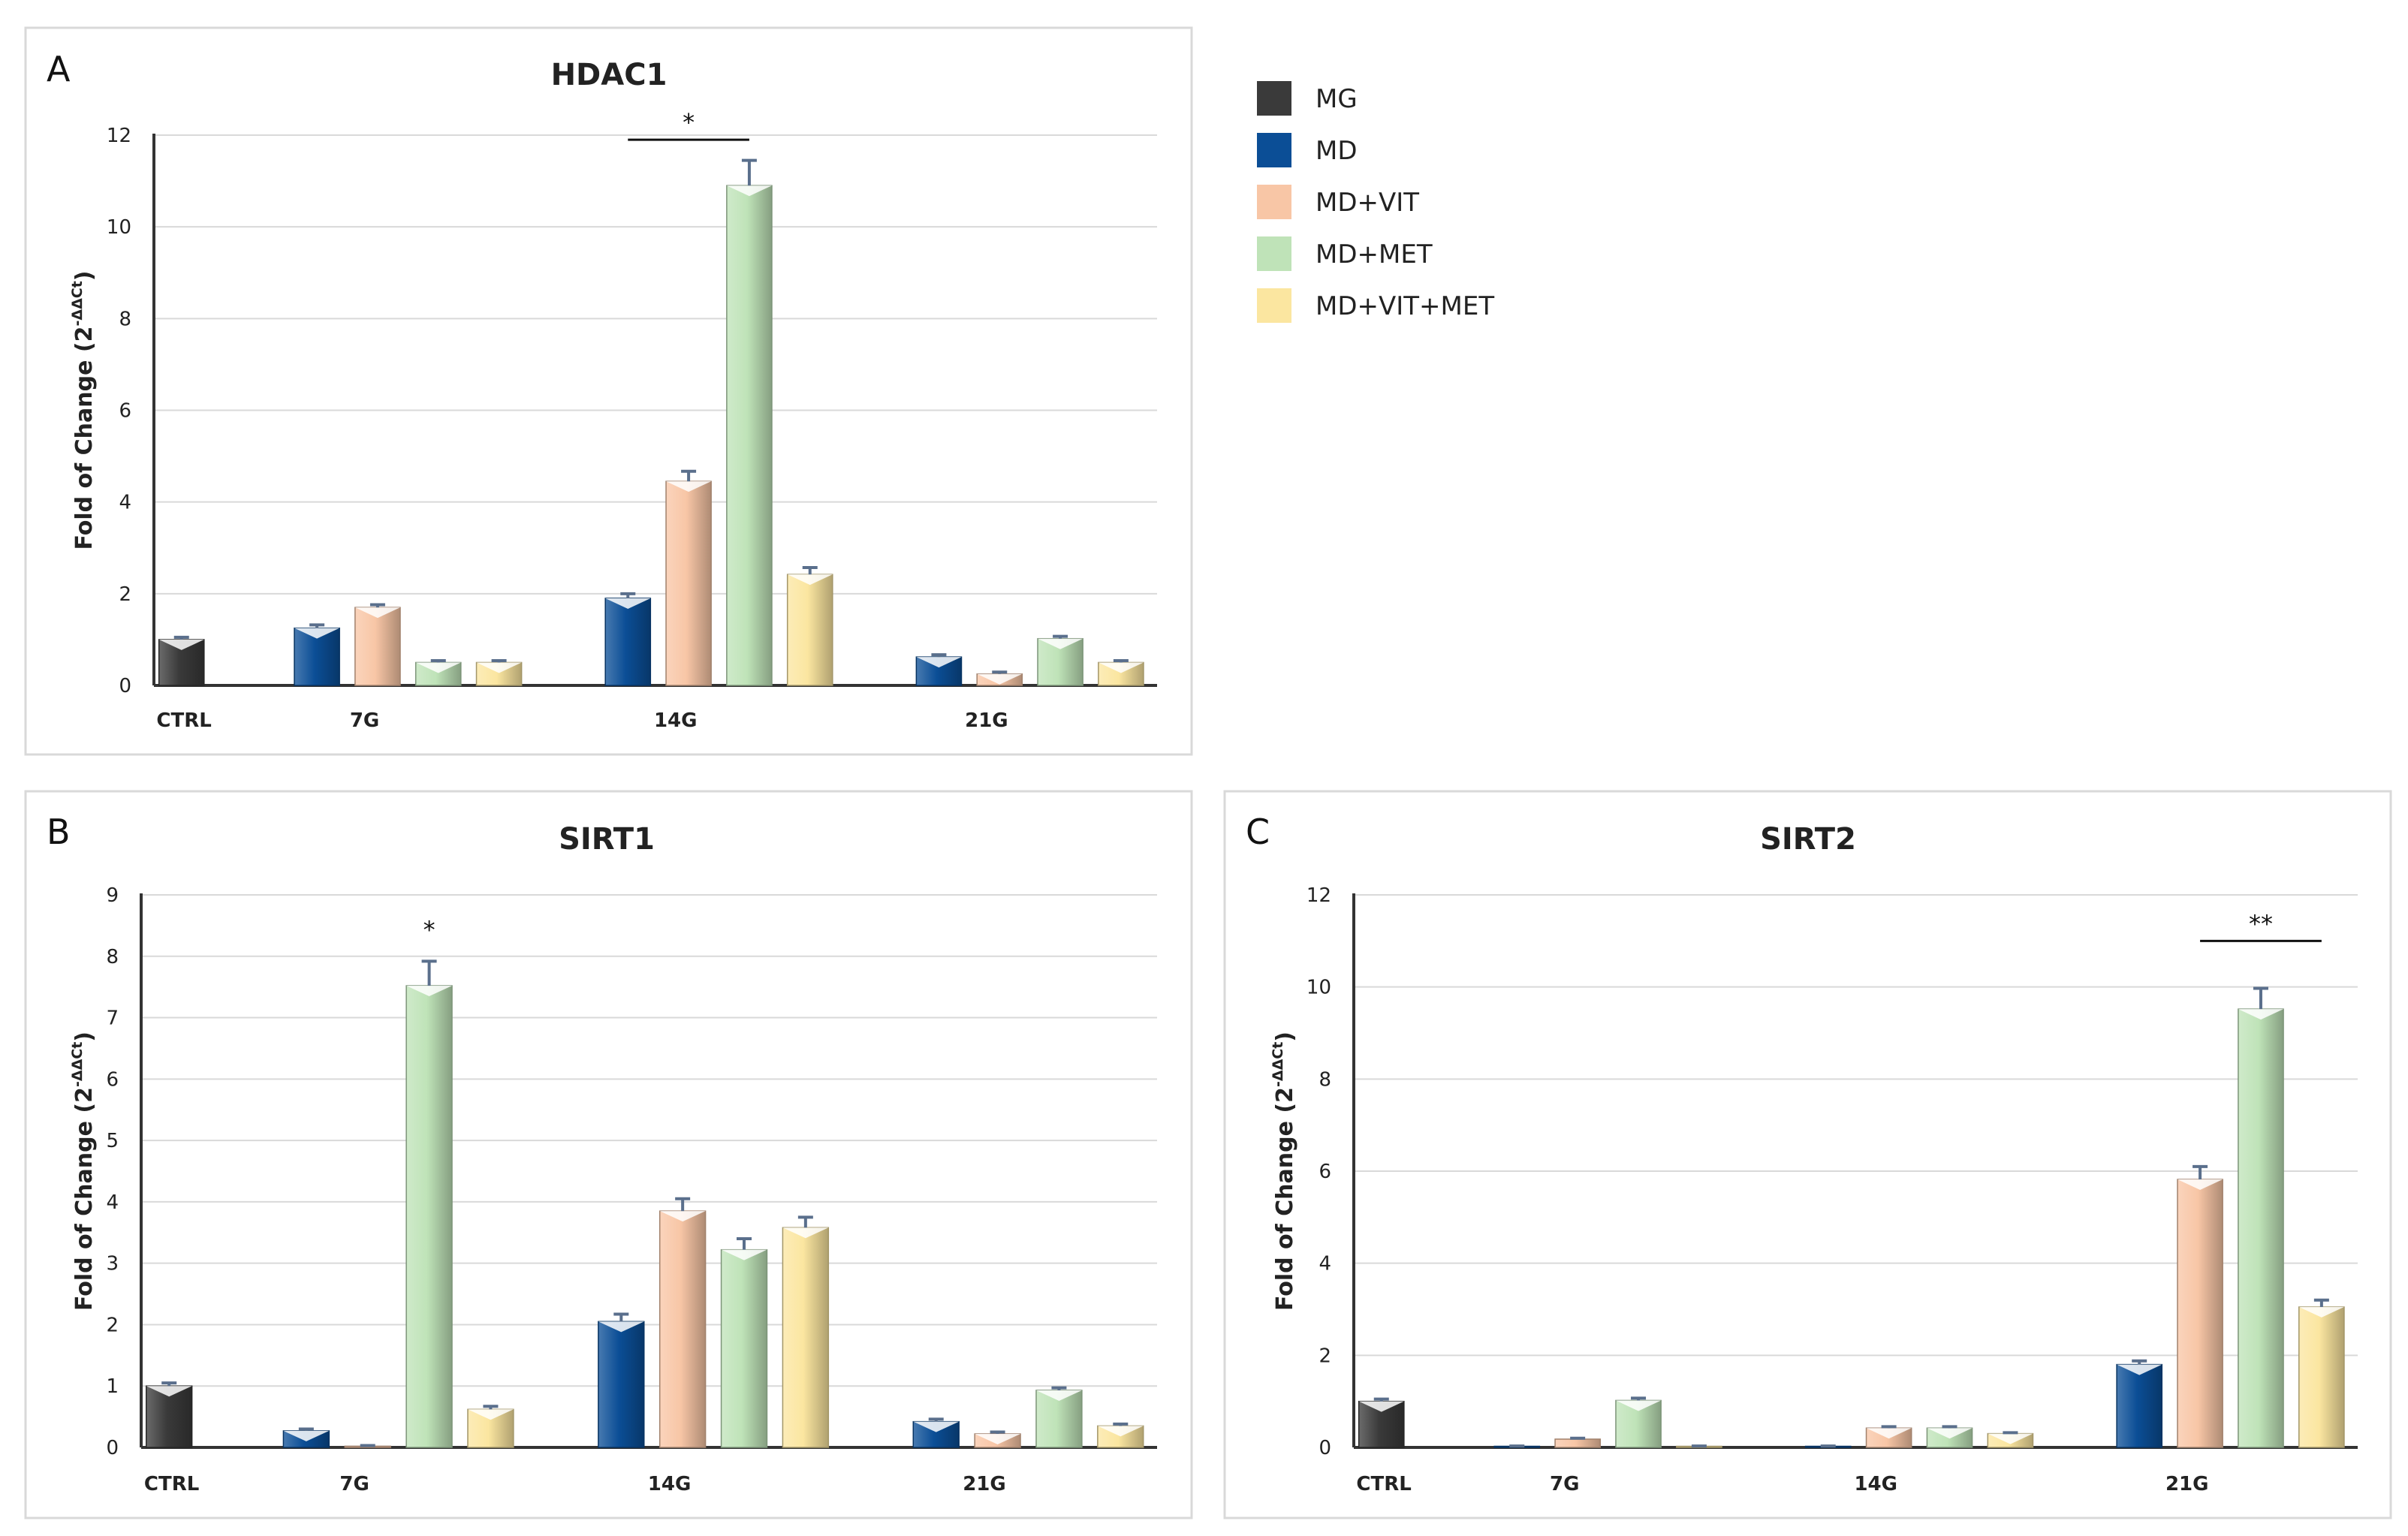 This screenshot has height=1536, width=2408. I want to click on chart-title: SIRT1, so click(607, 839).